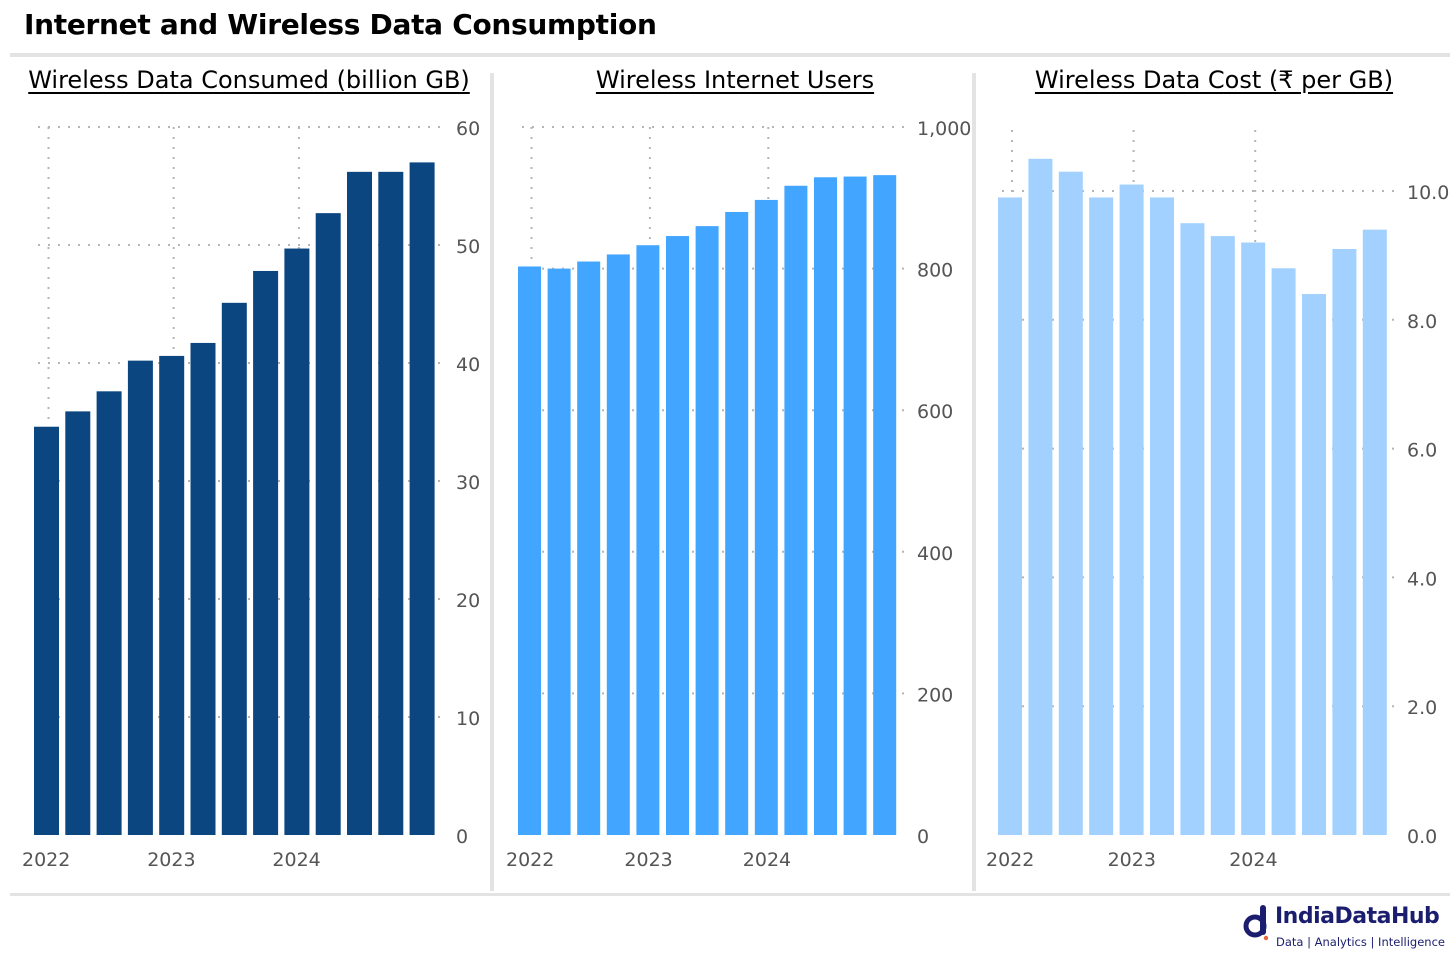 The image size is (1456, 962). I want to click on y-tick-label: 2.0, so click(1422, 708).